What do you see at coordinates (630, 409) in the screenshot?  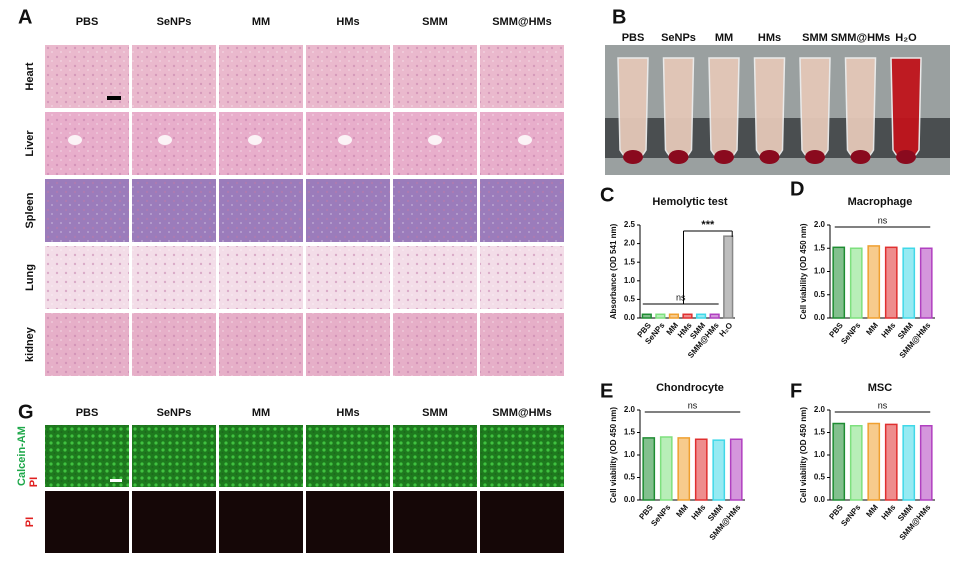 I see `y-tick-label: 2.0` at bounding box center [630, 409].